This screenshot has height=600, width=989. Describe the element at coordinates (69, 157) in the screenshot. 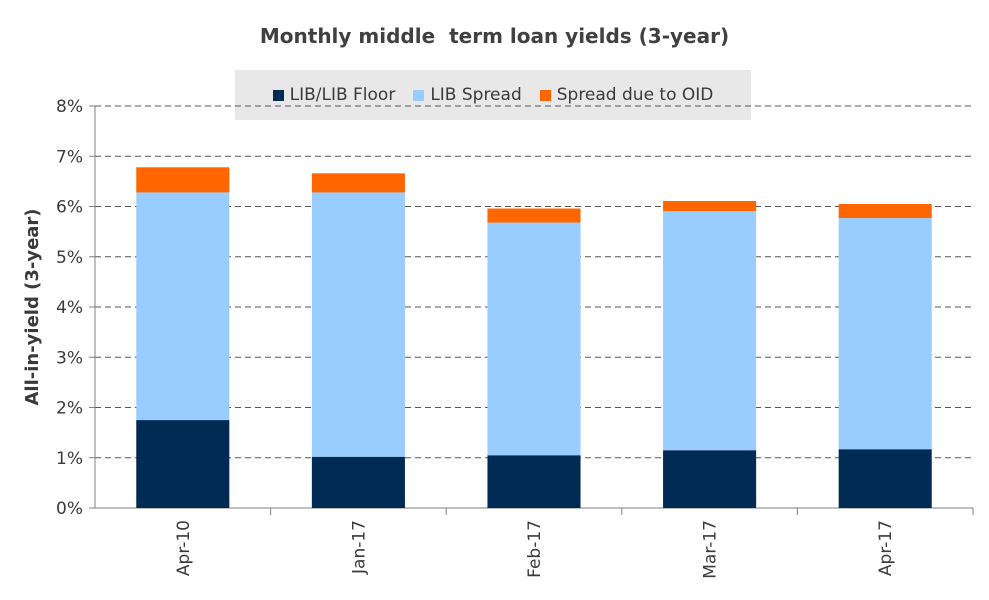

I see `y-tick-label: 7%` at that location.